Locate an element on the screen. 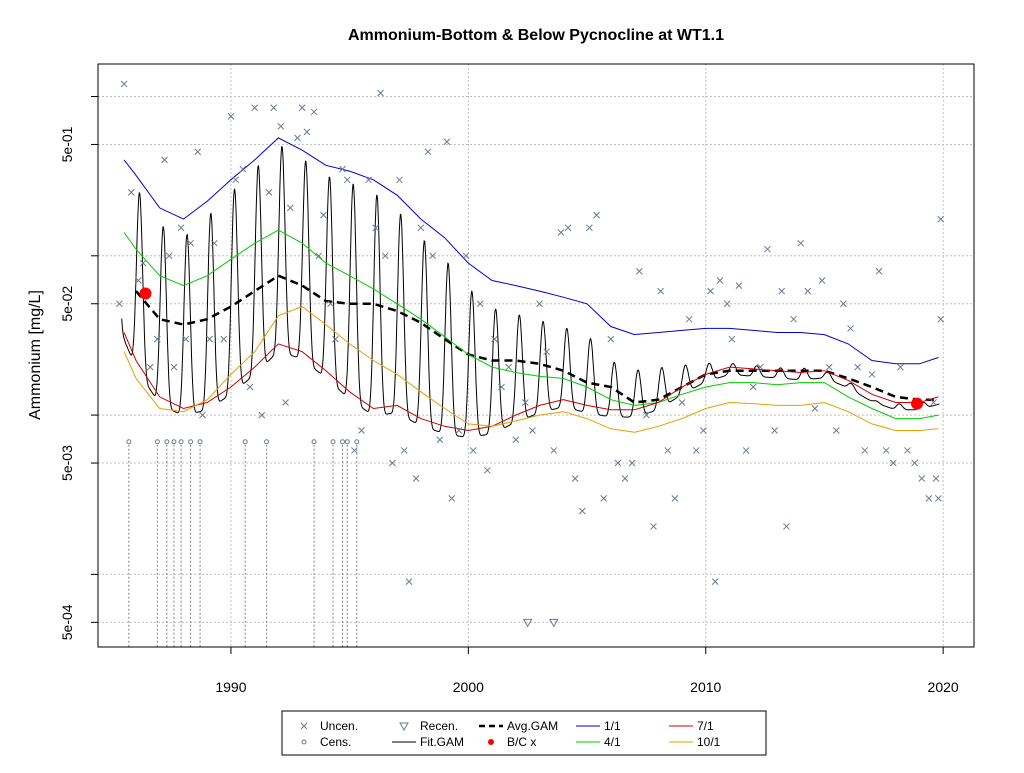  y-tick-label: 5e-02 is located at coordinates (67, 304).